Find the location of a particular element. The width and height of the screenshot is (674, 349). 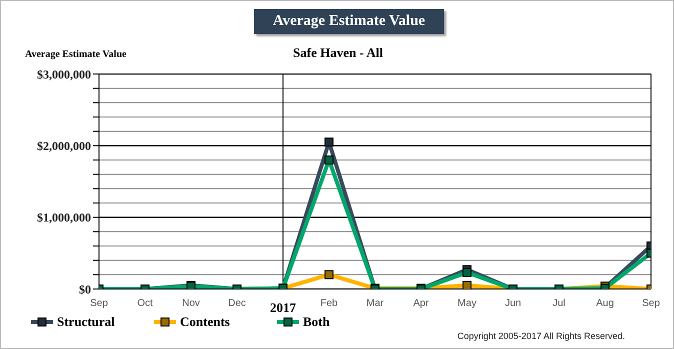

x-tick-label: May is located at coordinates (467, 303).